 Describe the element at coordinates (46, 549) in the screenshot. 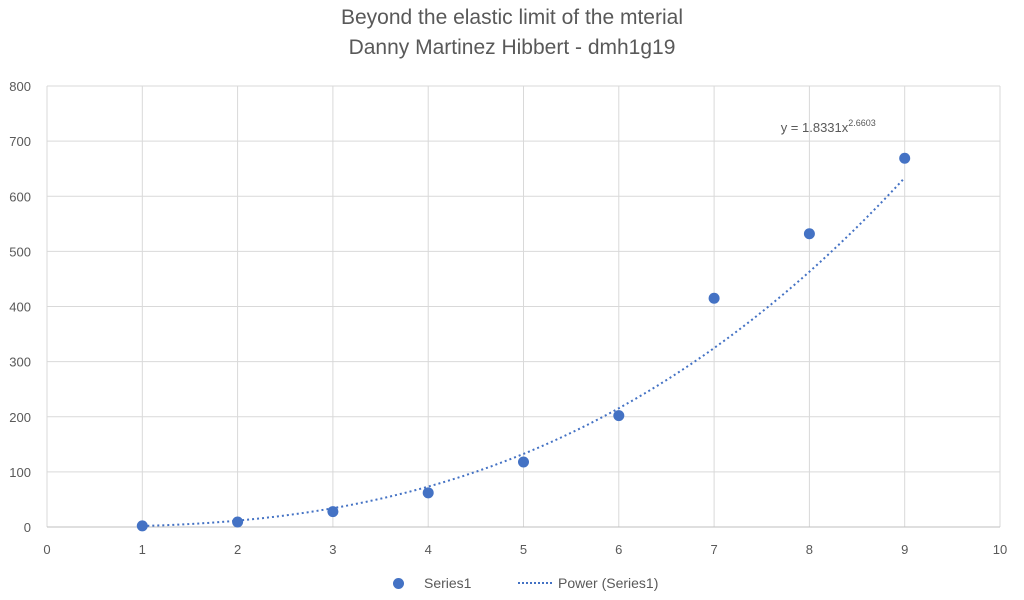

I see `x-tick-label: 0` at that location.